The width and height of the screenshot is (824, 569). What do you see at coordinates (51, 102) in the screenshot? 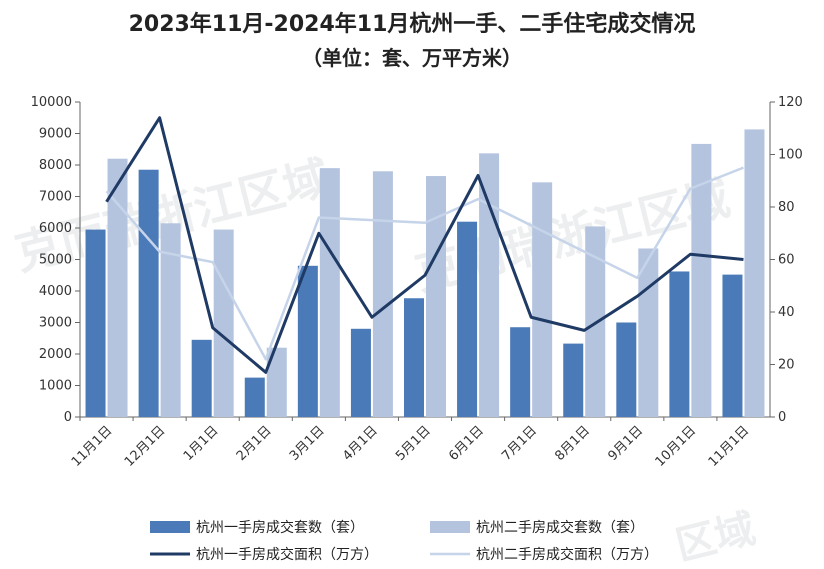
I see `y-left-tick-label: 10000` at bounding box center [51, 102].